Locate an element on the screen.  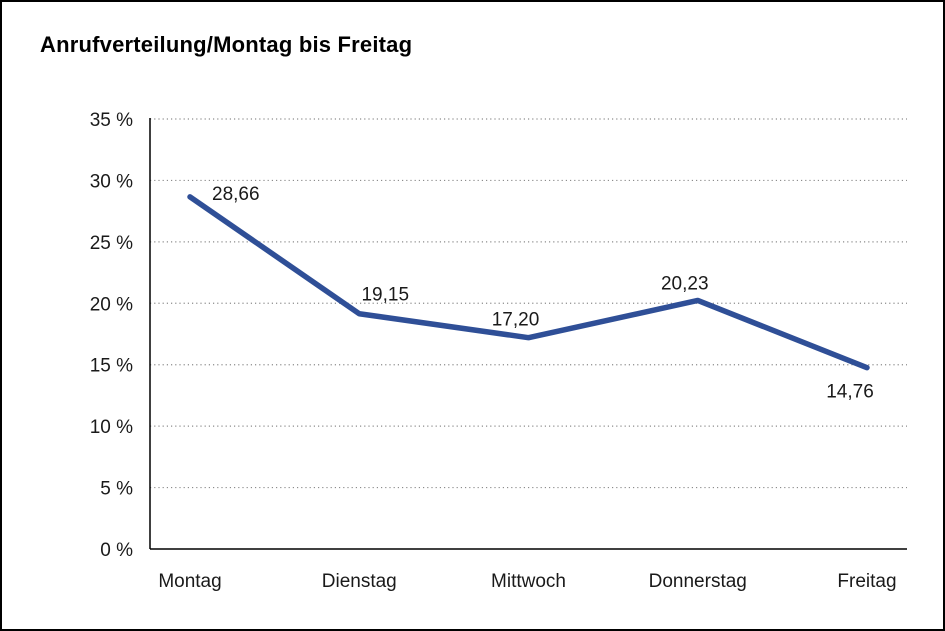
x-axis-label: Dienstag is located at coordinates (359, 581).